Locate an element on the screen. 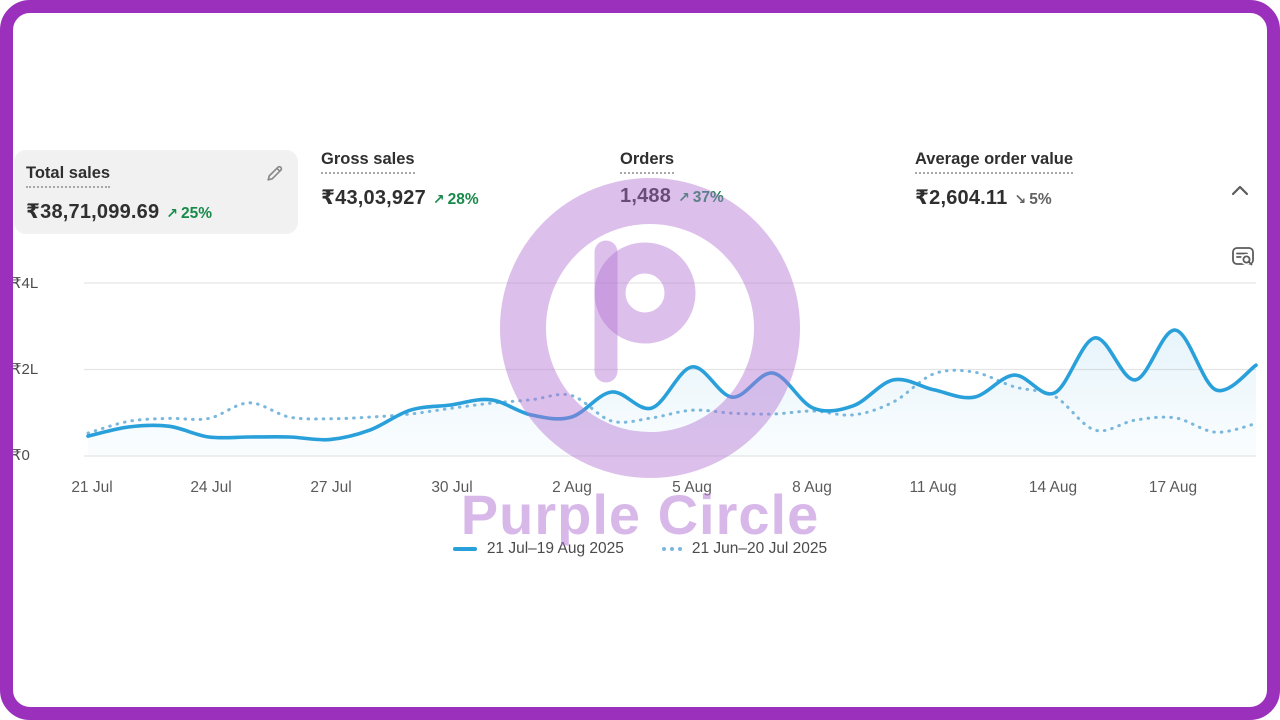 Image resolution: width=1280 pixels, height=720 pixels. collapse-panel-button is located at coordinates (1240, 191).